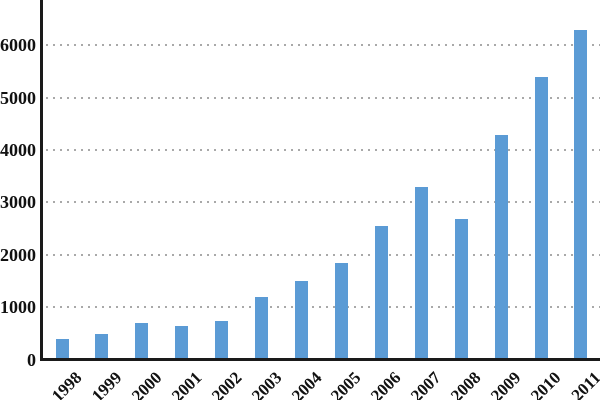 Image resolution: width=600 pixels, height=400 pixels. I want to click on y-tick-label: 5000, so click(18, 97).